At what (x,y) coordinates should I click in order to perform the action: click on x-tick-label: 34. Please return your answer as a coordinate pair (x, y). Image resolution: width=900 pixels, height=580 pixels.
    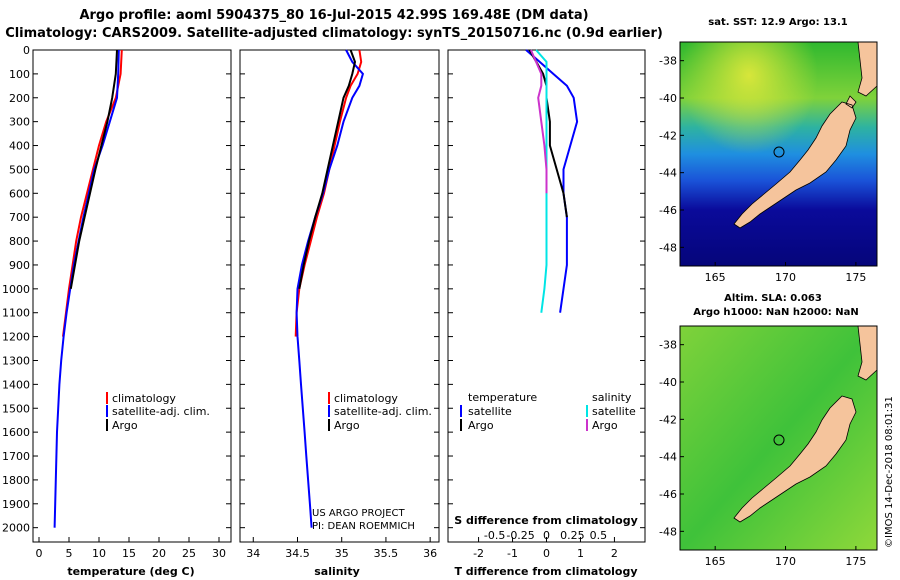
    Looking at the image, I should click on (253, 553).